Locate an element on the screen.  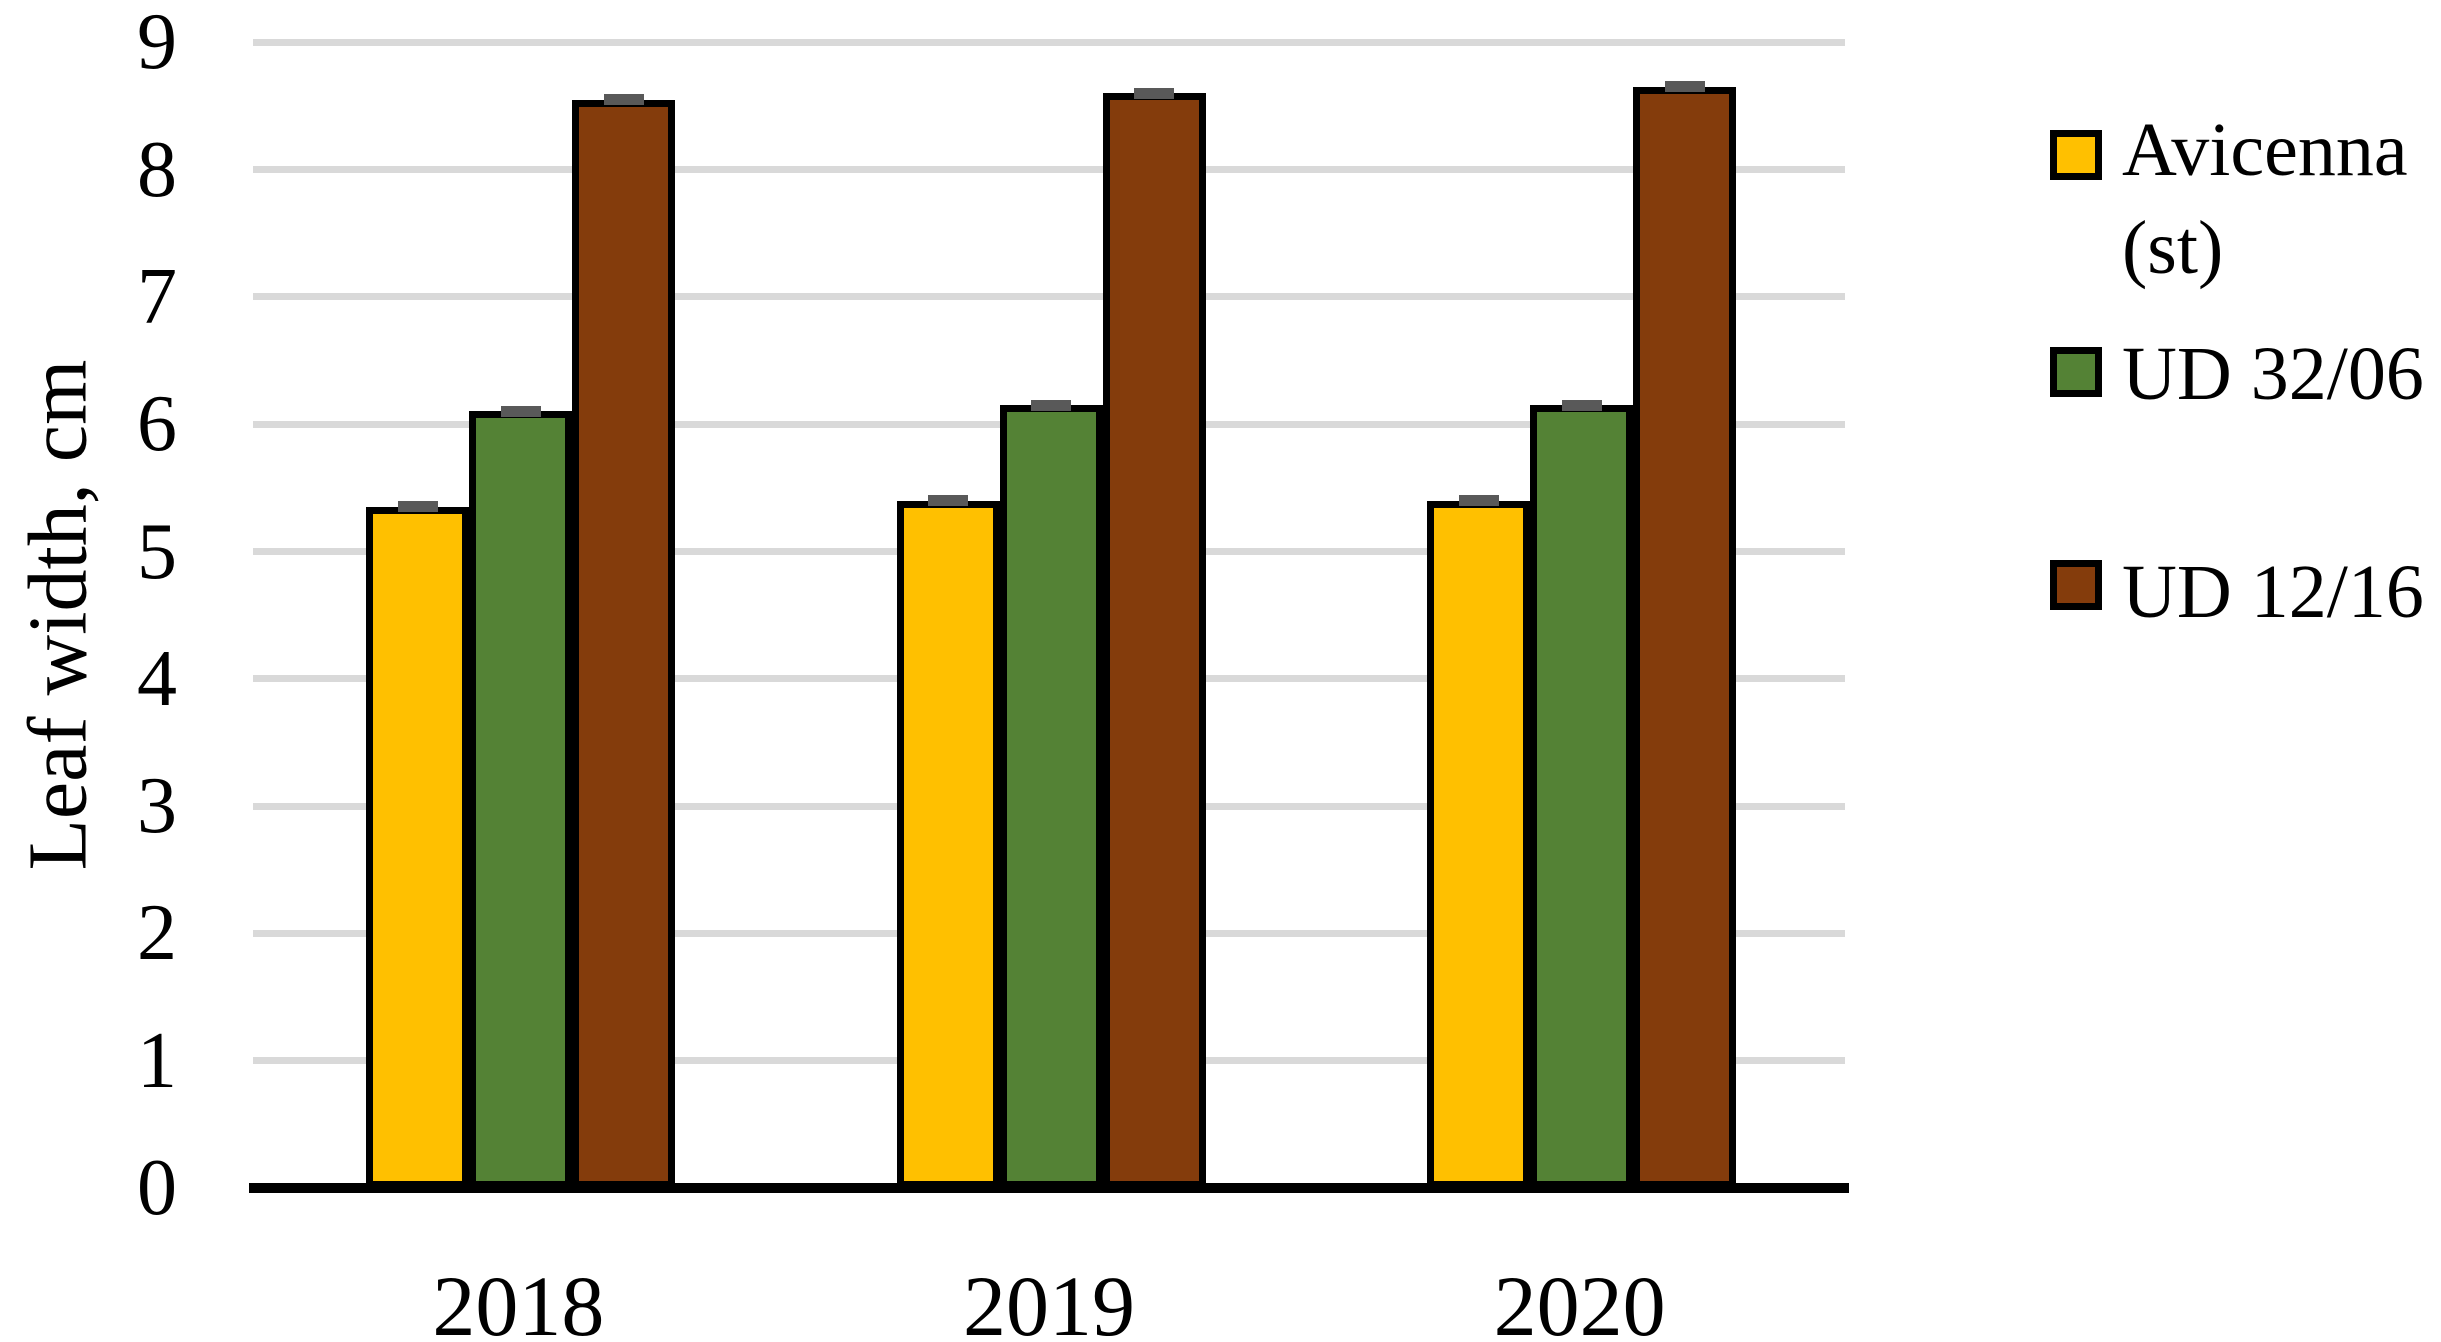
error-bar-cap-ud-12-16-2020 is located at coordinates (1684, 87).